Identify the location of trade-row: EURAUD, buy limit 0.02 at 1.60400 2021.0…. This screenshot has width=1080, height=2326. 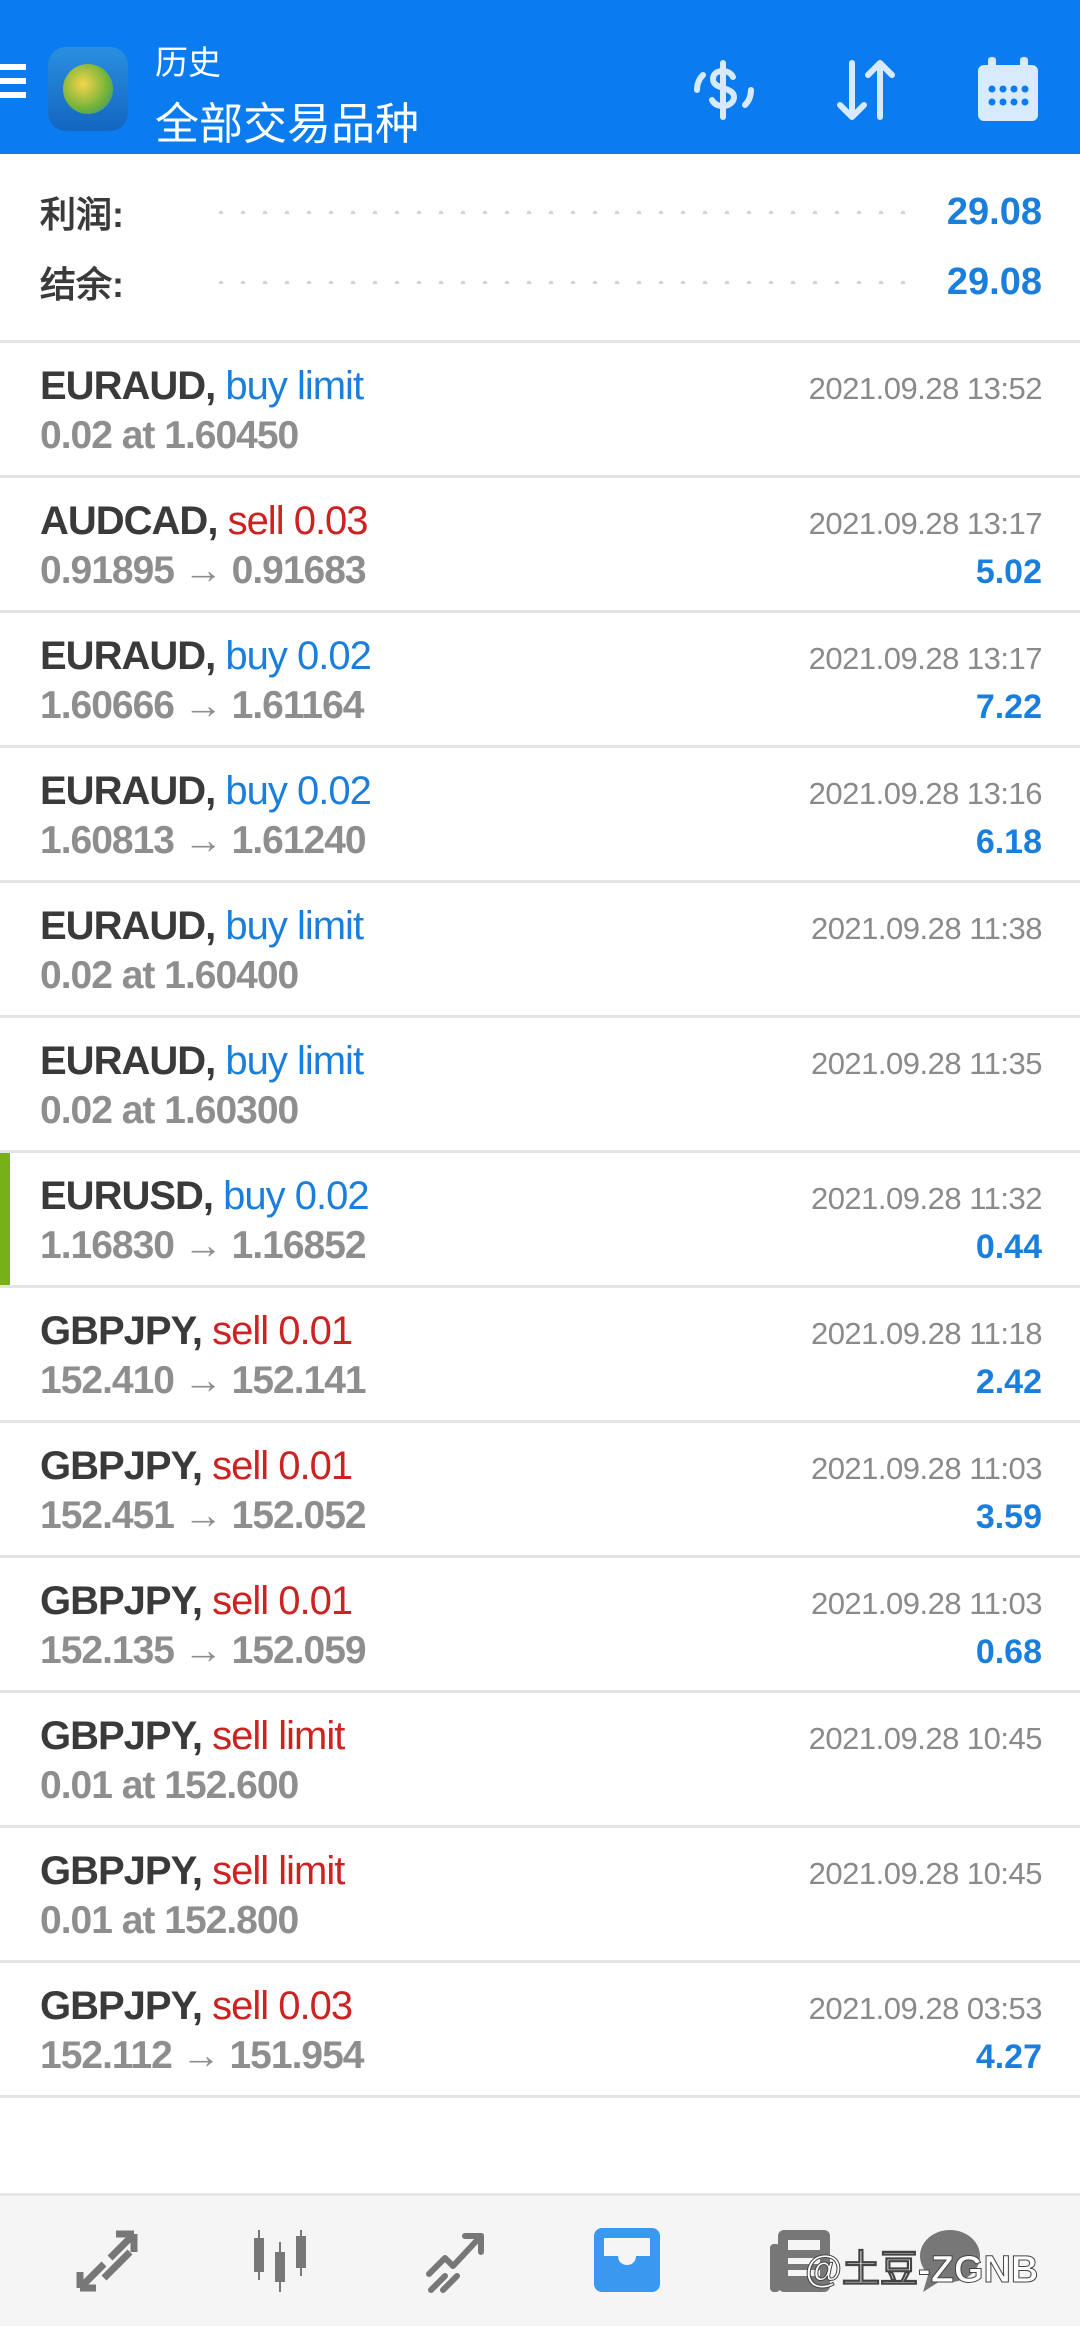
(540, 950).